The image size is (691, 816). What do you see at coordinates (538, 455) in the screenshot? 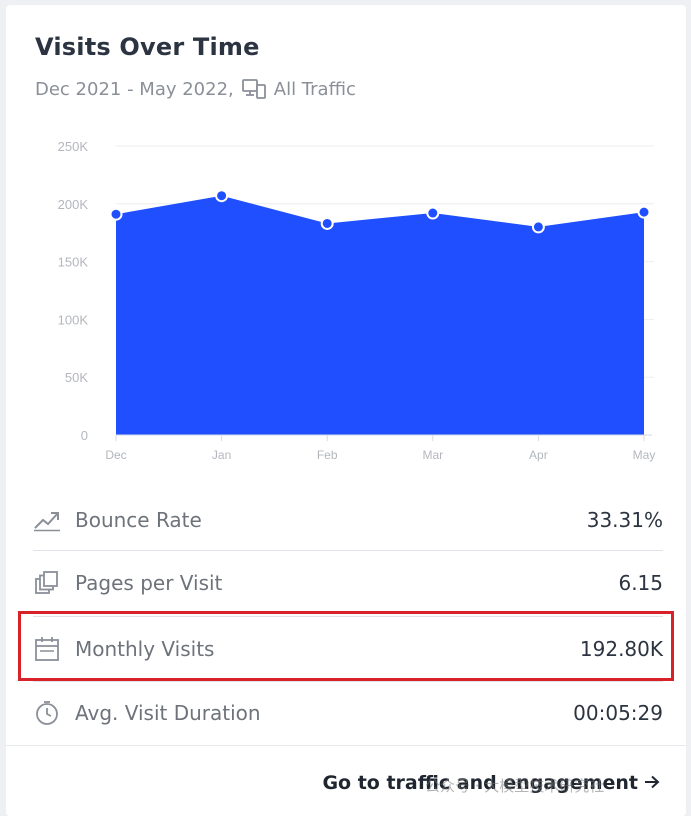
I see `x-tick-label: Apr` at bounding box center [538, 455].